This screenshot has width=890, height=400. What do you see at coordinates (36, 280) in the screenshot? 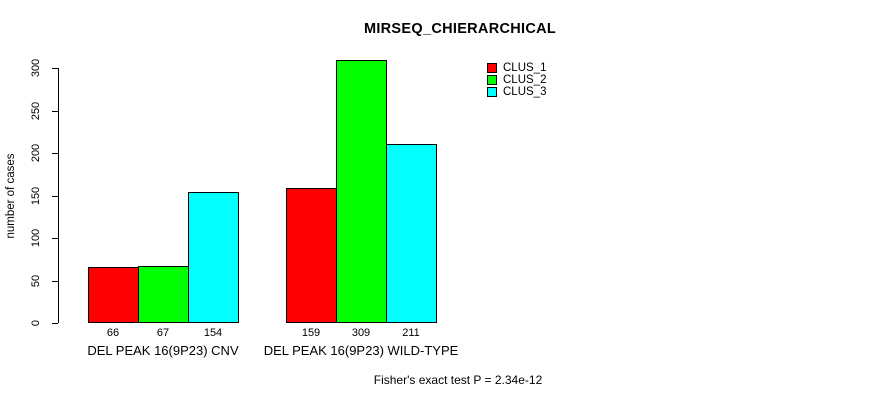
I see `y-tick-label: 50` at bounding box center [36, 280].